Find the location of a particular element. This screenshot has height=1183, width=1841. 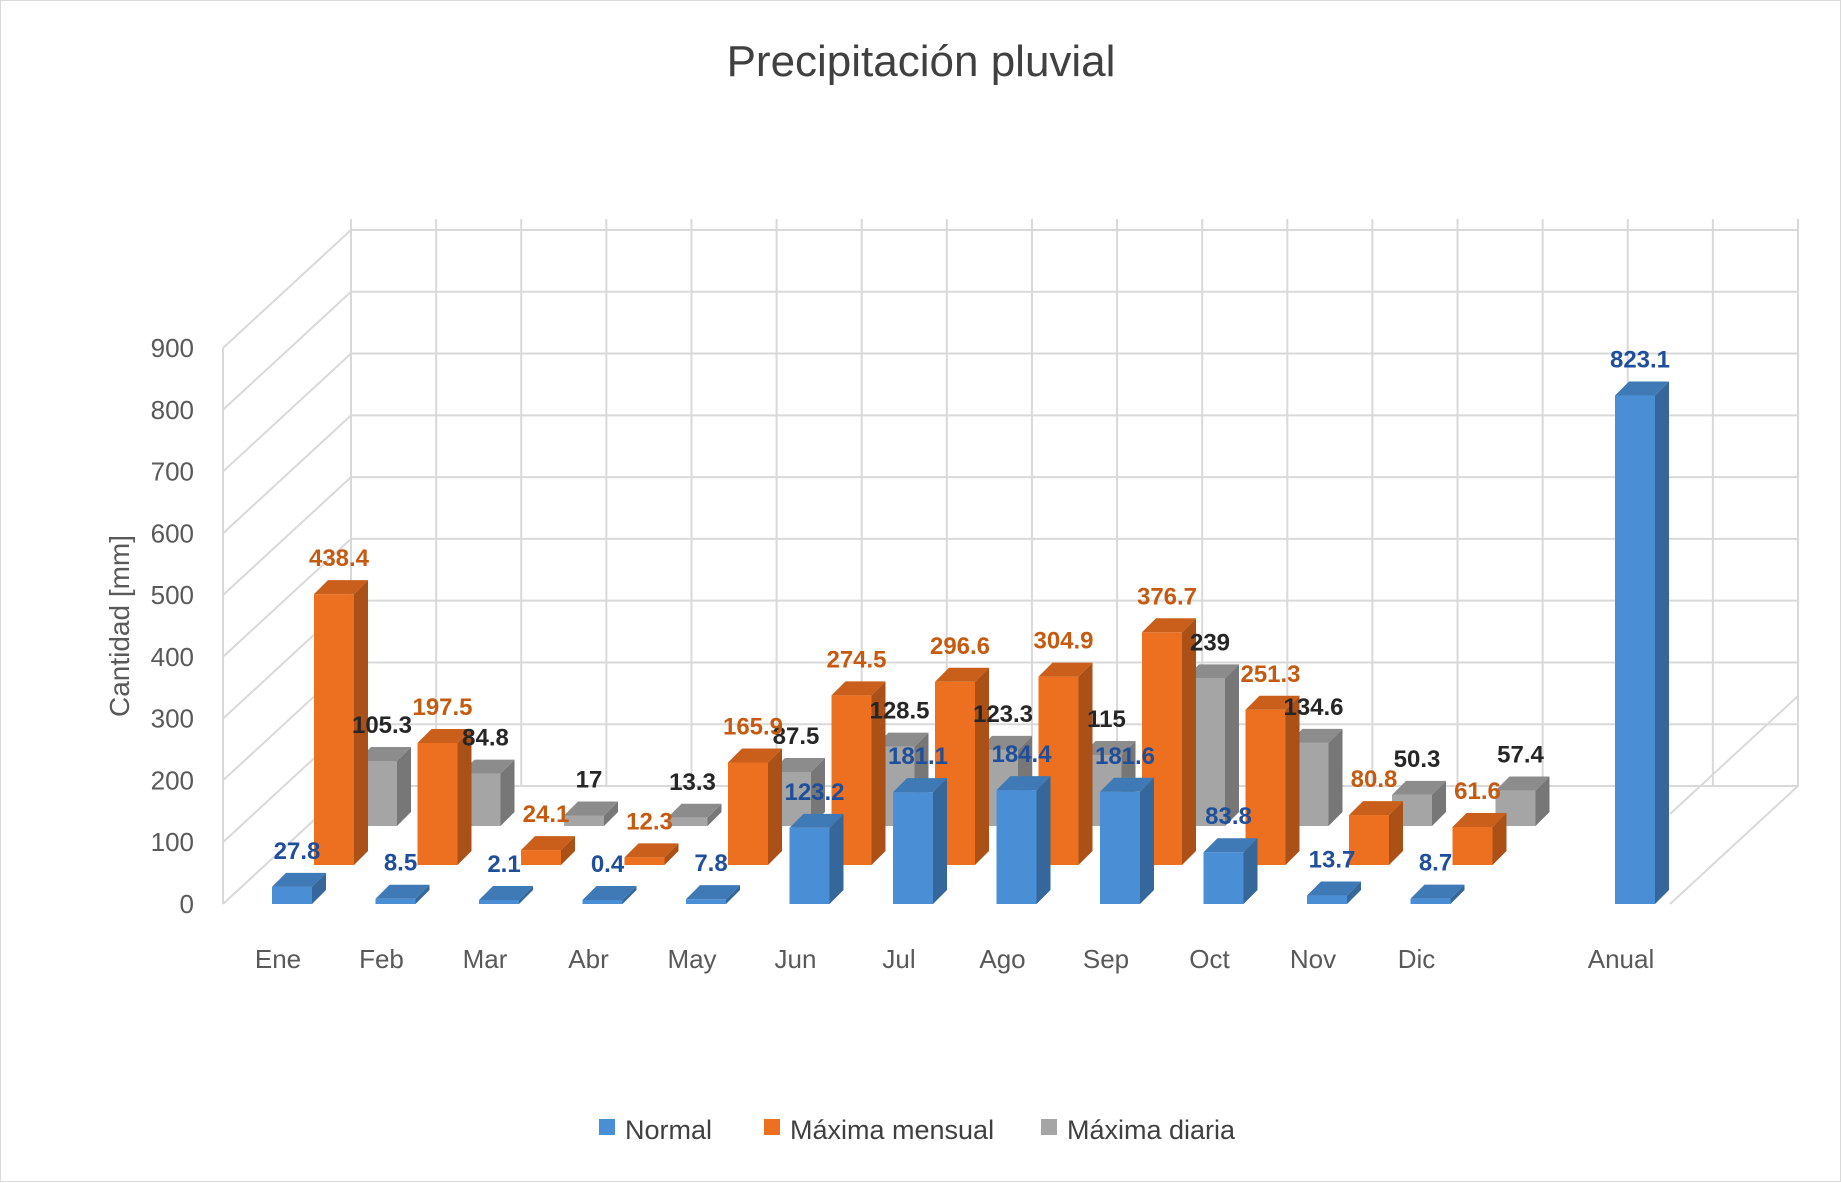

data-label: 123.3 is located at coordinates (1003, 714).